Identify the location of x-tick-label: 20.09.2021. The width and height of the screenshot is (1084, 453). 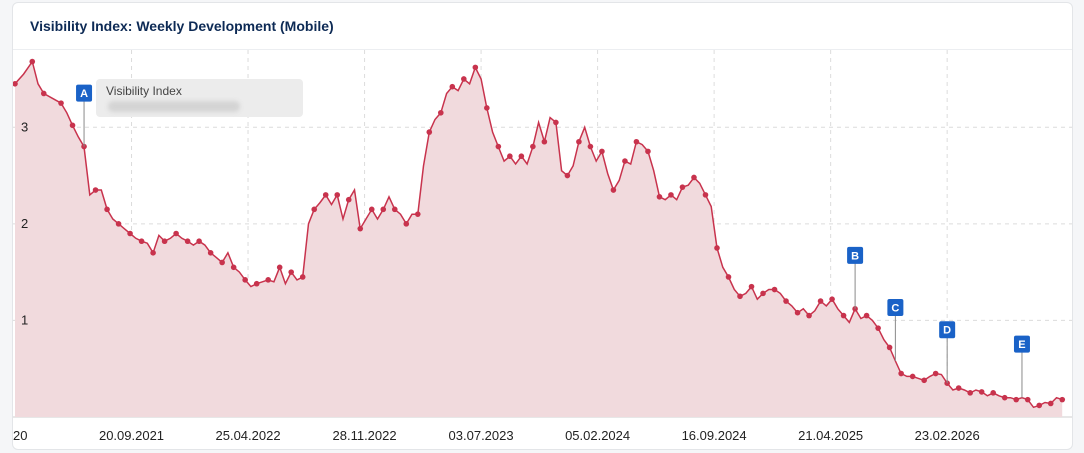
(131, 435).